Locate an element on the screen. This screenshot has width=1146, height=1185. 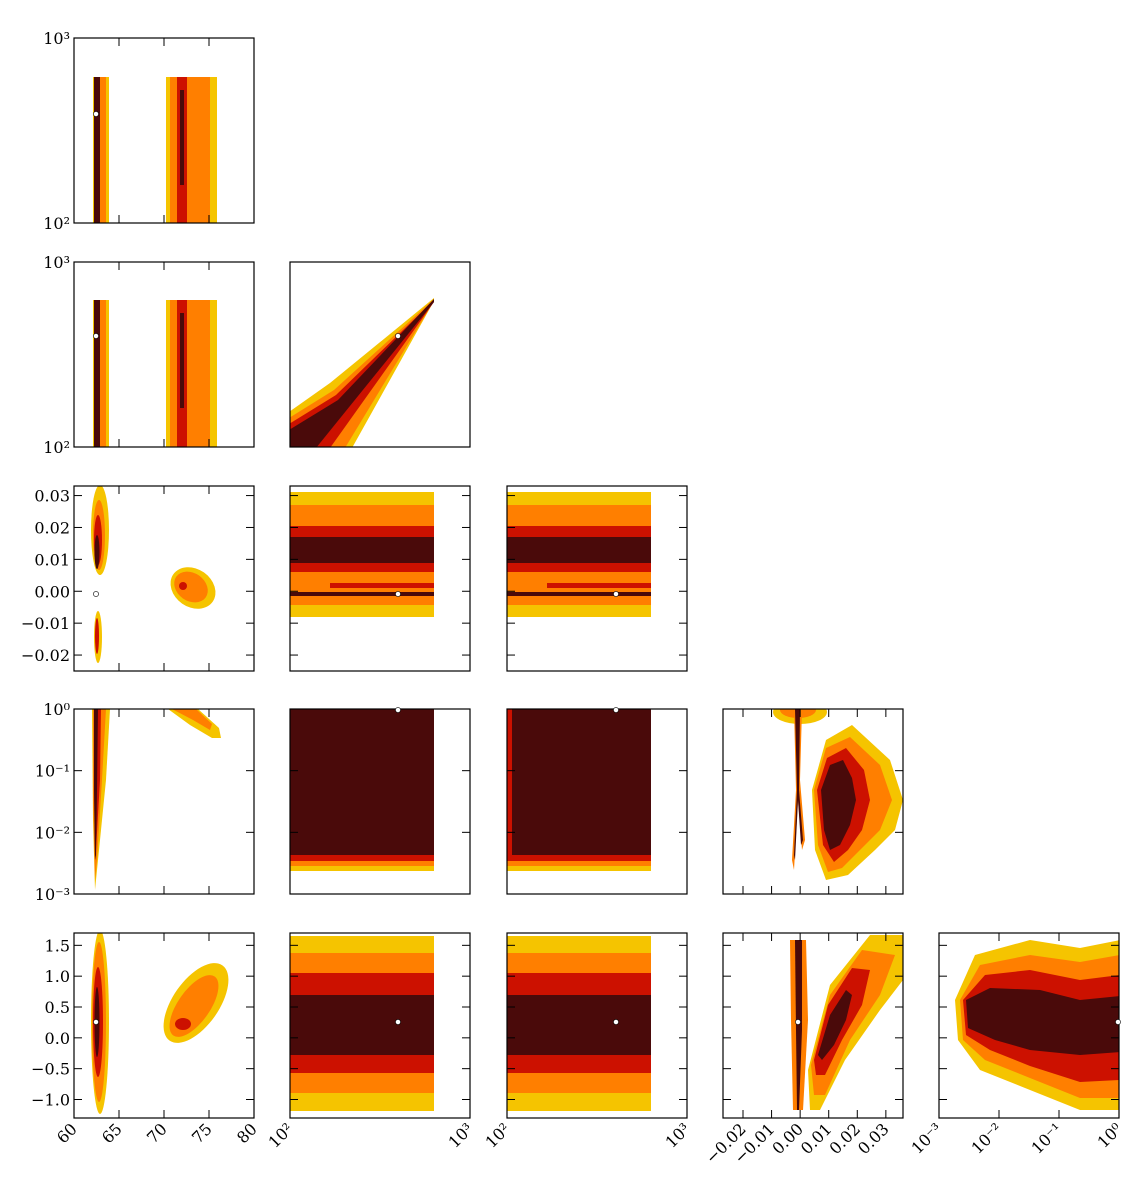
frame-r4-c4 is located at coordinates (1029, 1025).